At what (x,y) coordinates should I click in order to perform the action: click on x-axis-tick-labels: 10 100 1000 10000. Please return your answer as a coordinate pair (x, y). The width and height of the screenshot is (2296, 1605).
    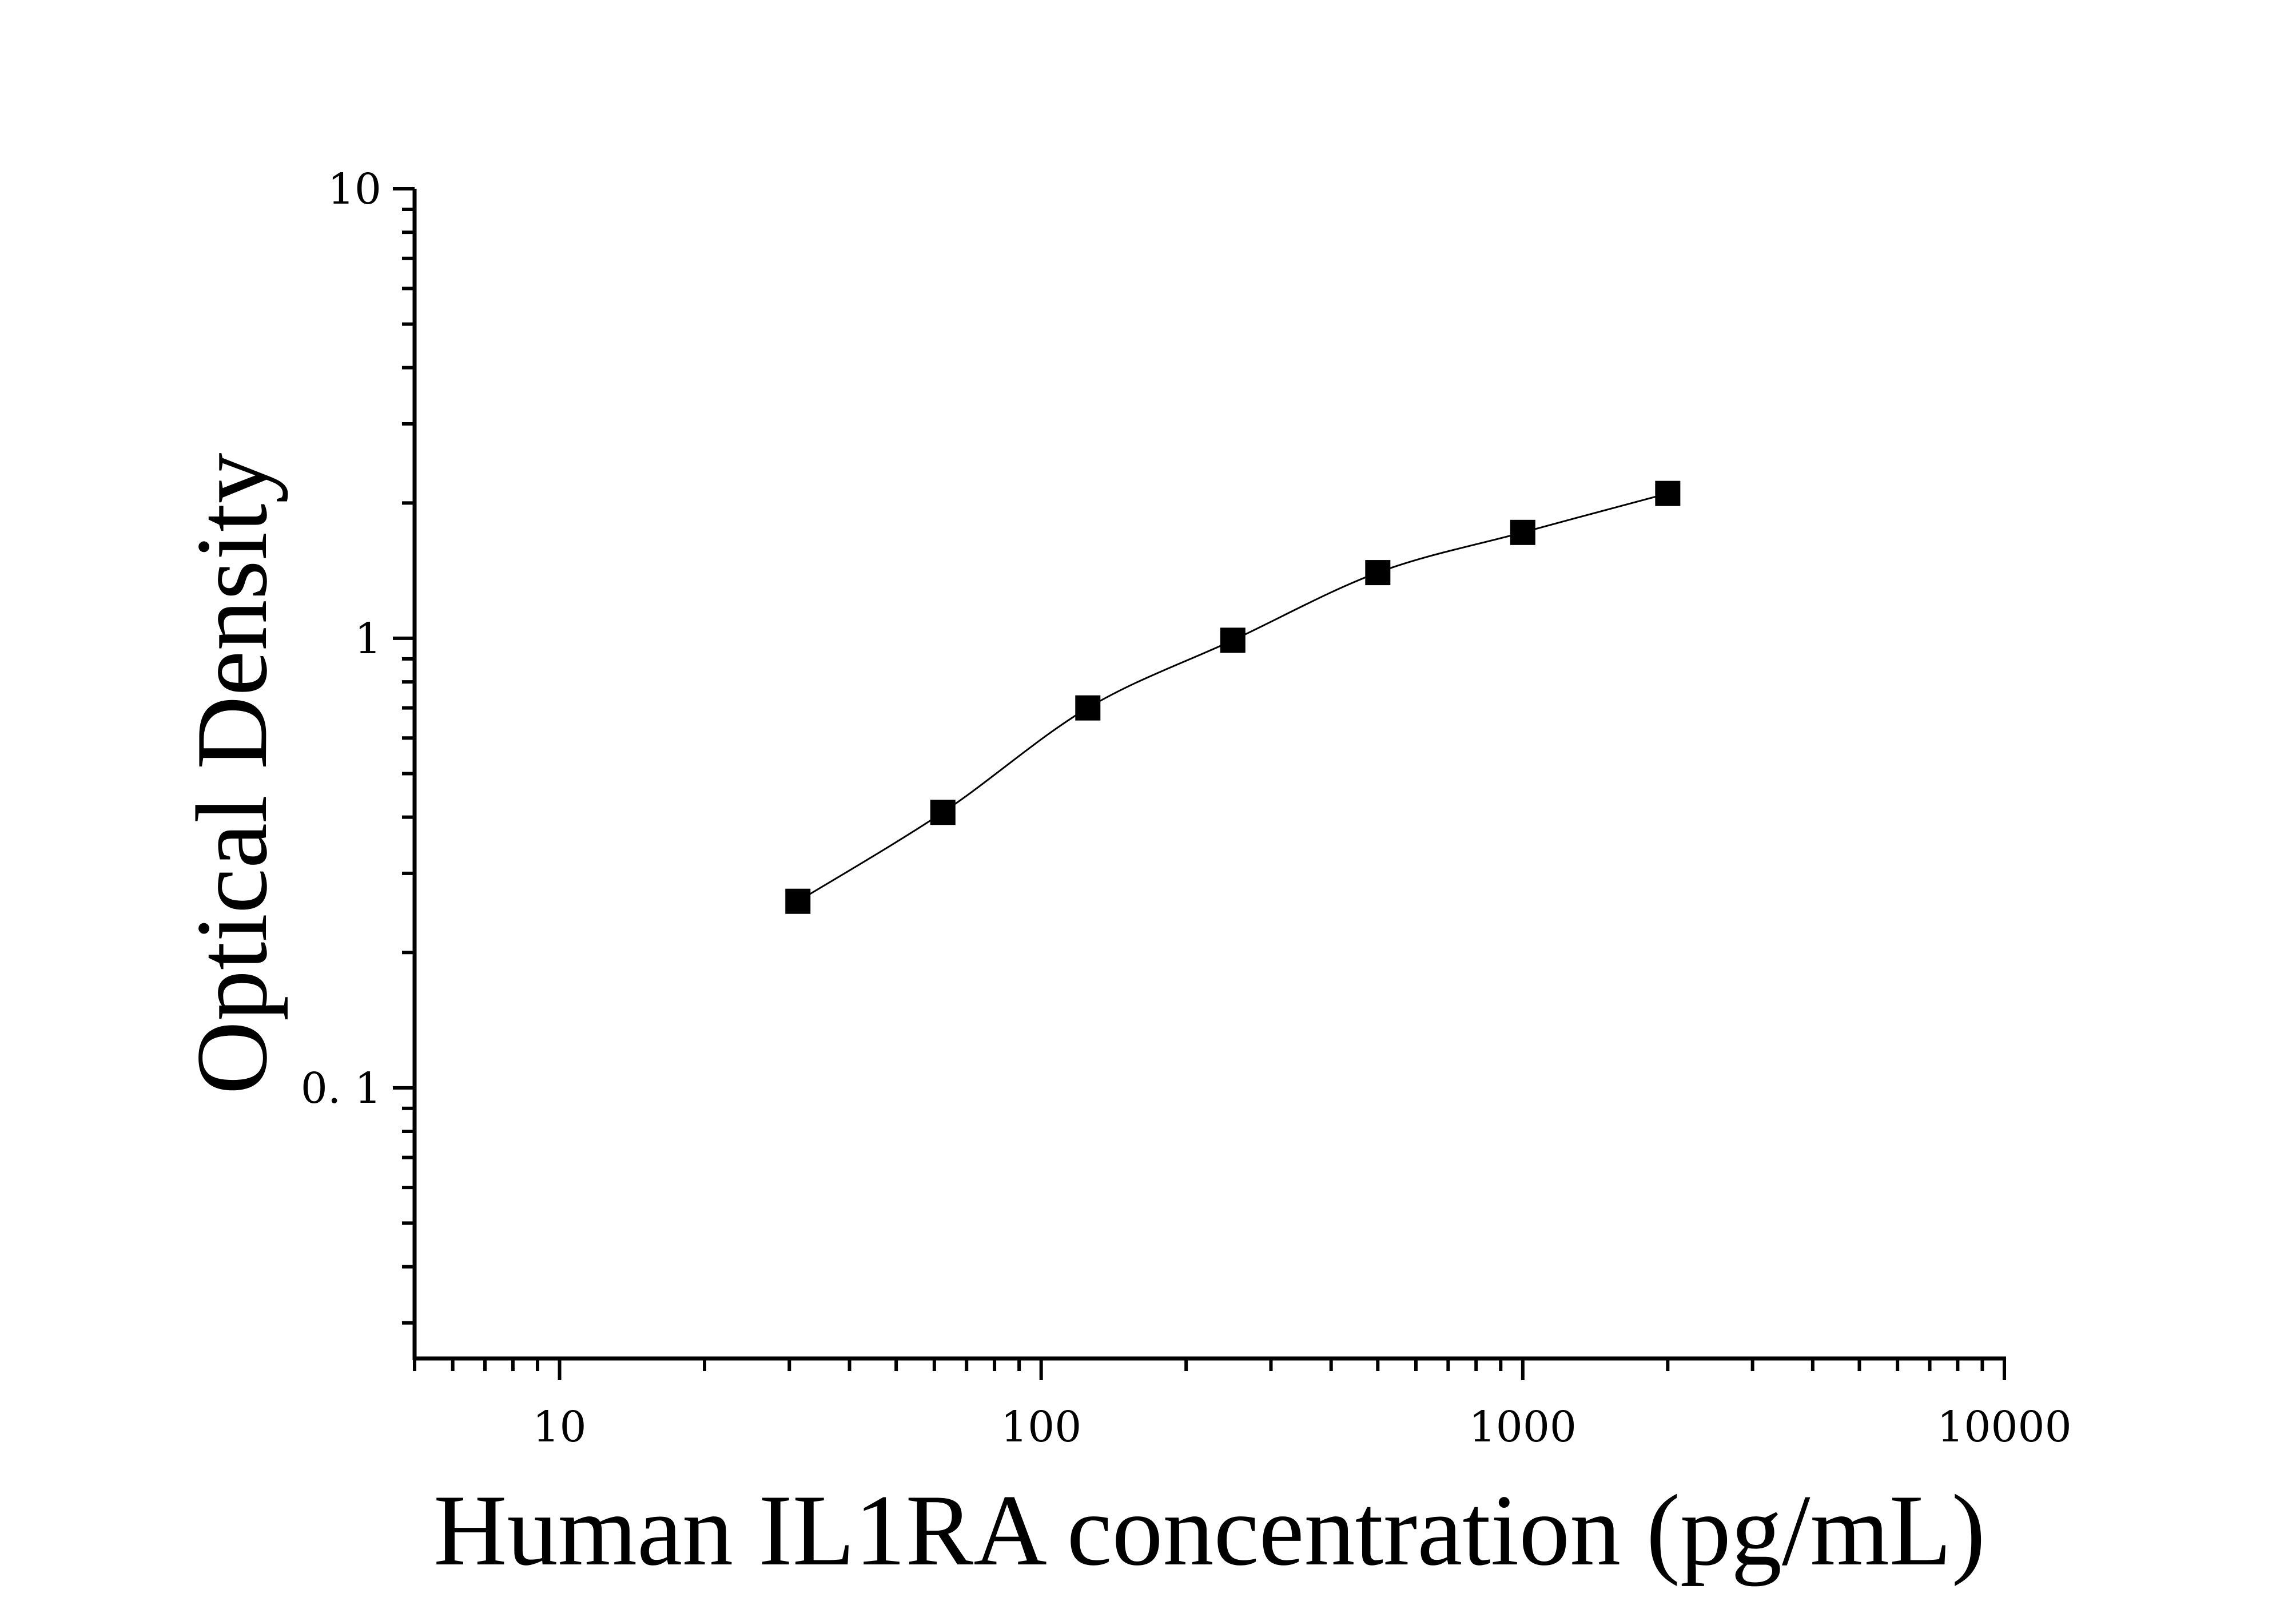
    Looking at the image, I should click on (1301, 1427).